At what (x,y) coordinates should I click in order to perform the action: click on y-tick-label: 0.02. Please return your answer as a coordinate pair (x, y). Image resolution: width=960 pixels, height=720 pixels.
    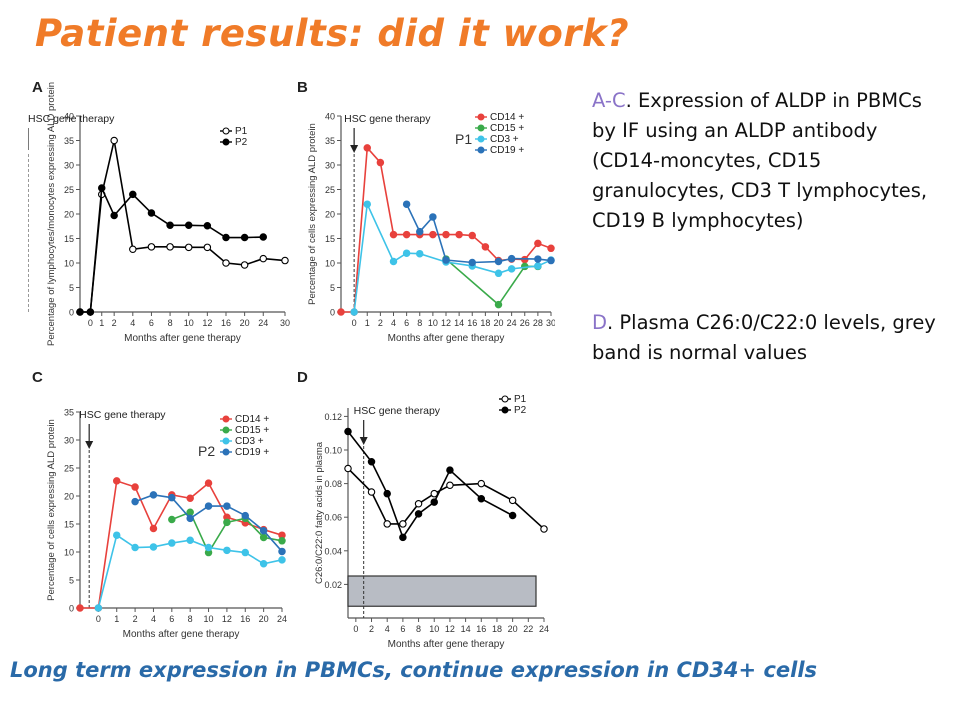
    Looking at the image, I should click on (333, 585).